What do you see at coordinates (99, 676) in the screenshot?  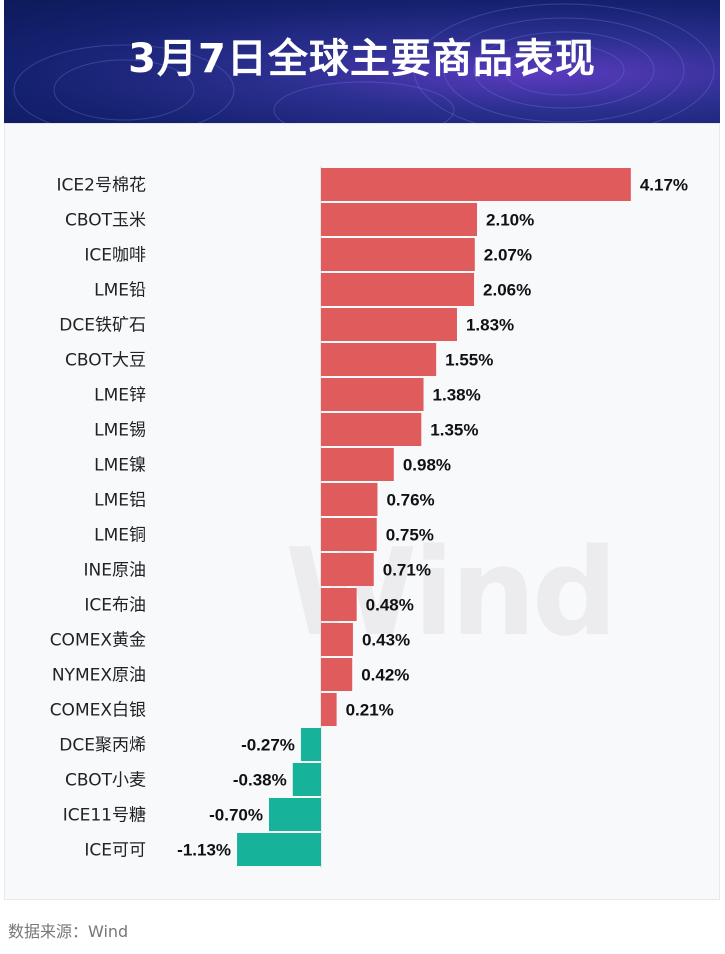 I see `category-label-15: NYMEX原油` at bounding box center [99, 676].